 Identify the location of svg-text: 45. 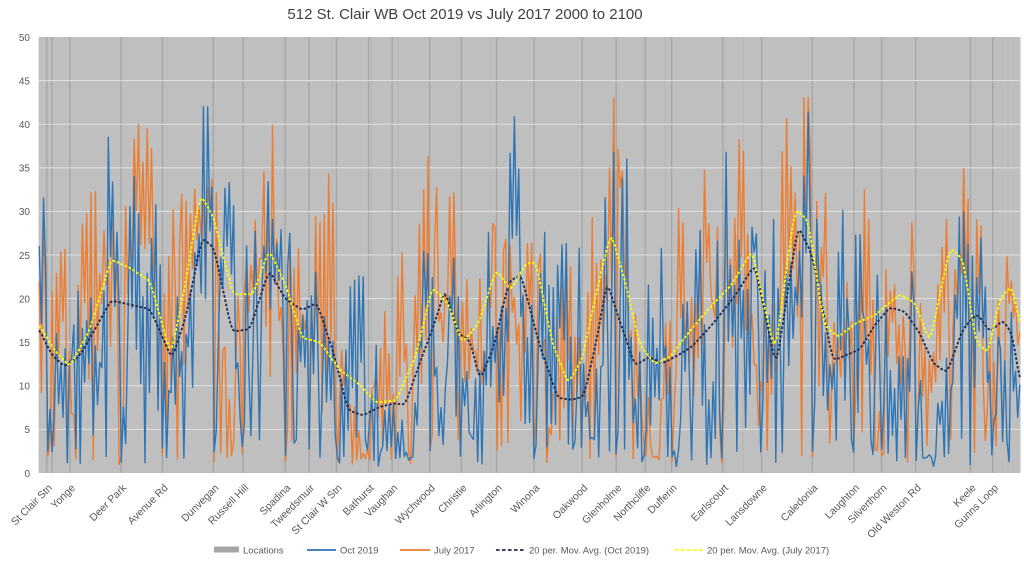
(25, 81).